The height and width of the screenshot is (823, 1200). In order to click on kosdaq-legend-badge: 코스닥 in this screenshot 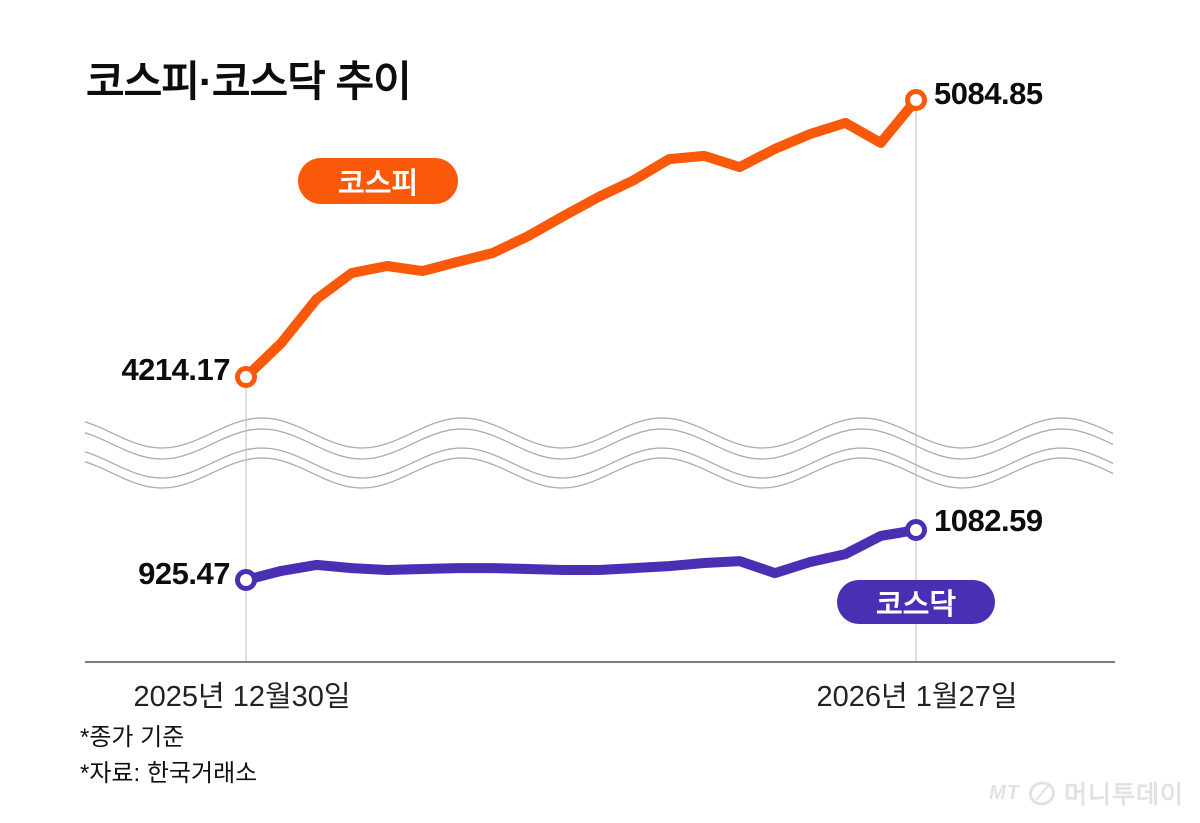, I will do `click(916, 602)`.